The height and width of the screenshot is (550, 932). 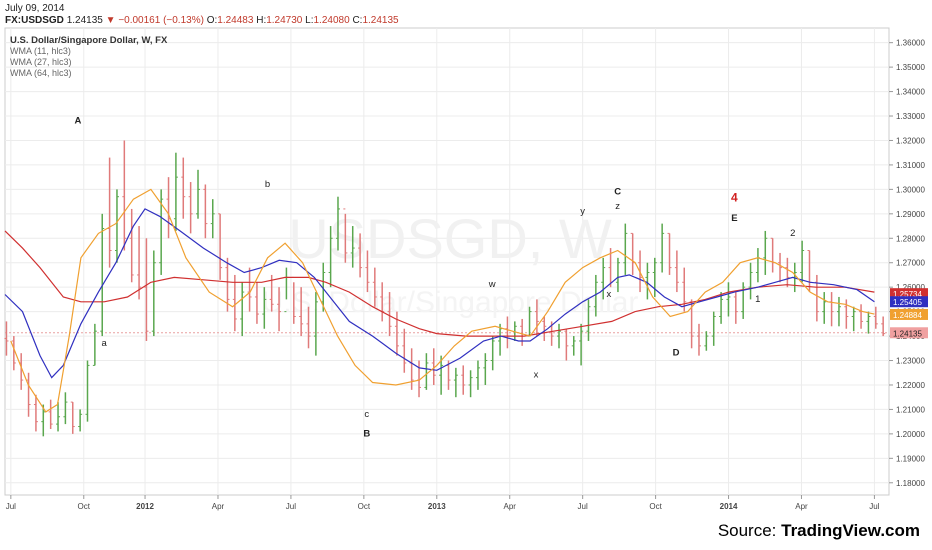 I want to click on wave-label: w, so click(x=492, y=284).